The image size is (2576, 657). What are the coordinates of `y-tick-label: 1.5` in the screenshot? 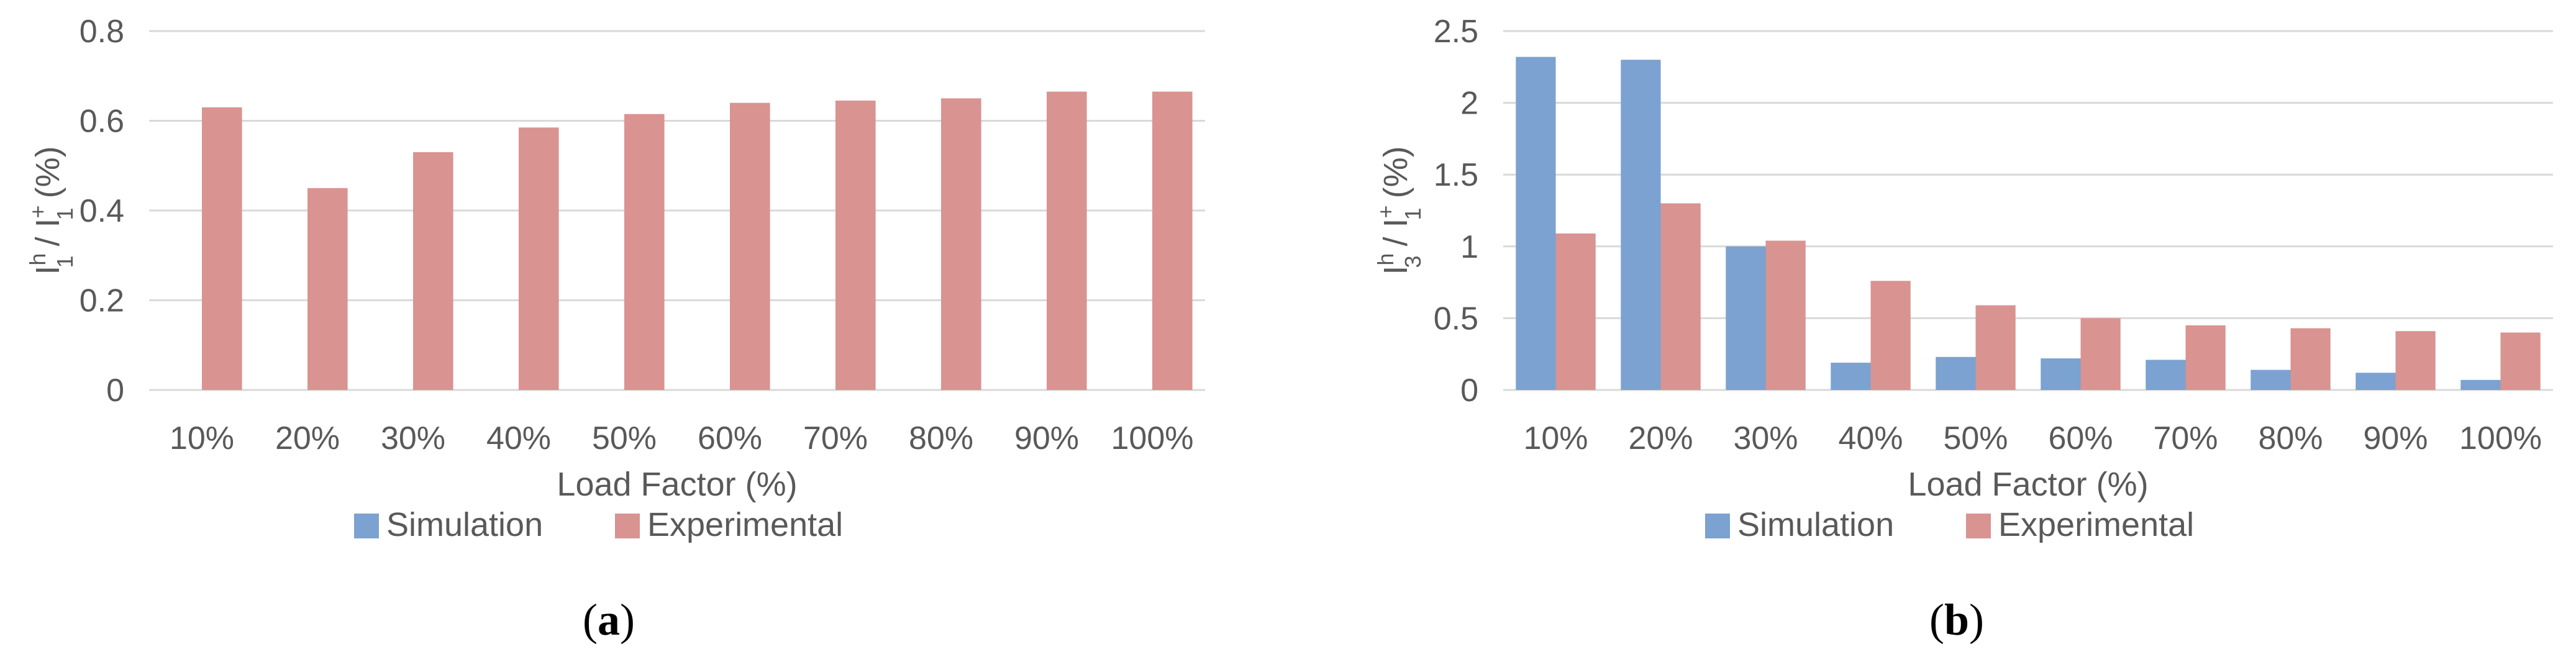 It's located at (1456, 175).